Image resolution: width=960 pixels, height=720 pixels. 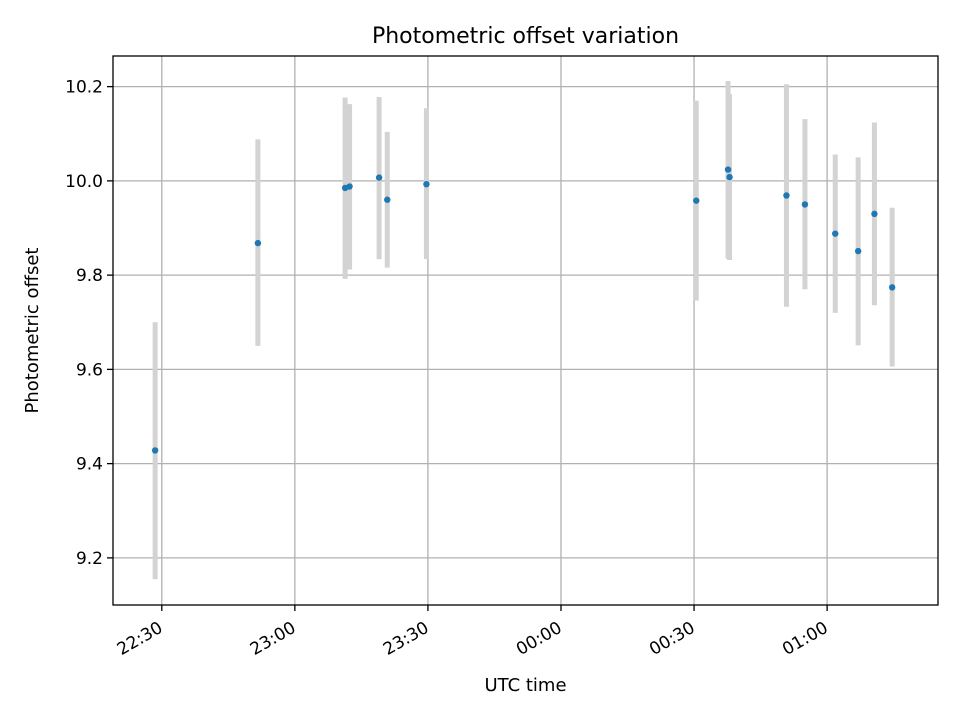 What do you see at coordinates (89, 370) in the screenshot?
I see `y-tick-label: 9.6` at bounding box center [89, 370].